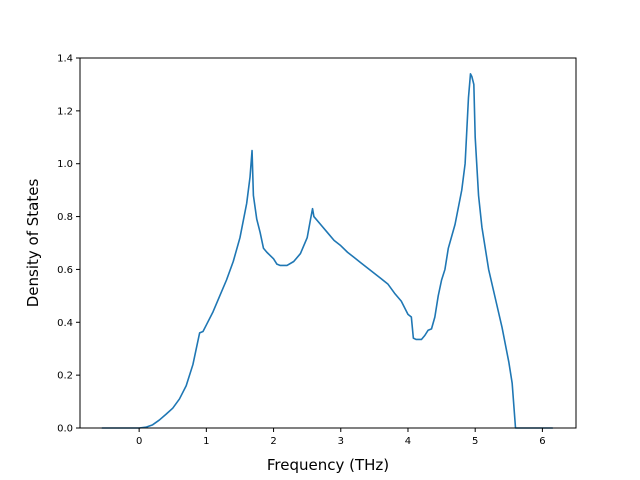  I want to click on y-tick-label: 0.6, so click(65, 270).